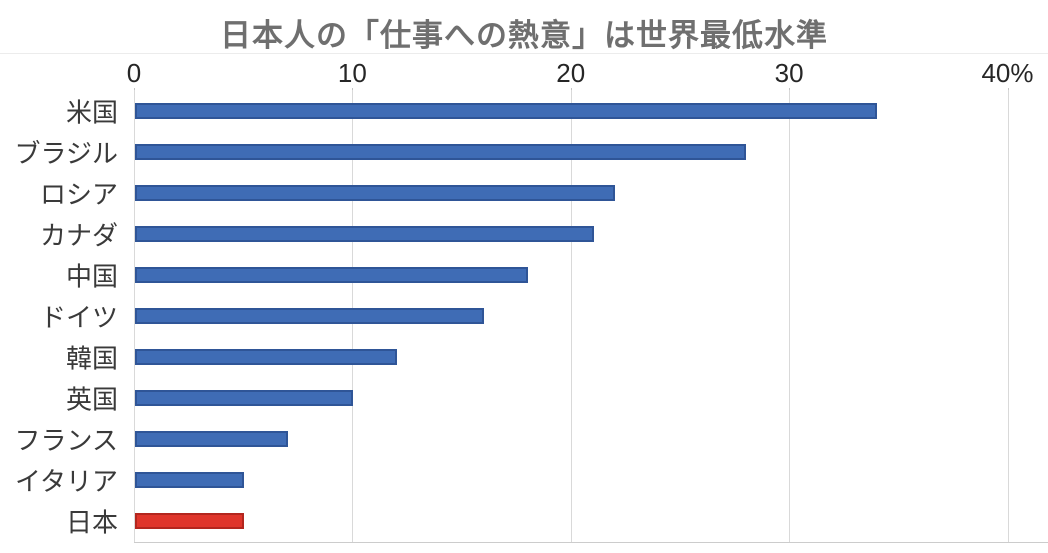 This screenshot has height=553, width=1048. What do you see at coordinates (78, 194) in the screenshot?
I see `category-label: ロシア` at bounding box center [78, 194].